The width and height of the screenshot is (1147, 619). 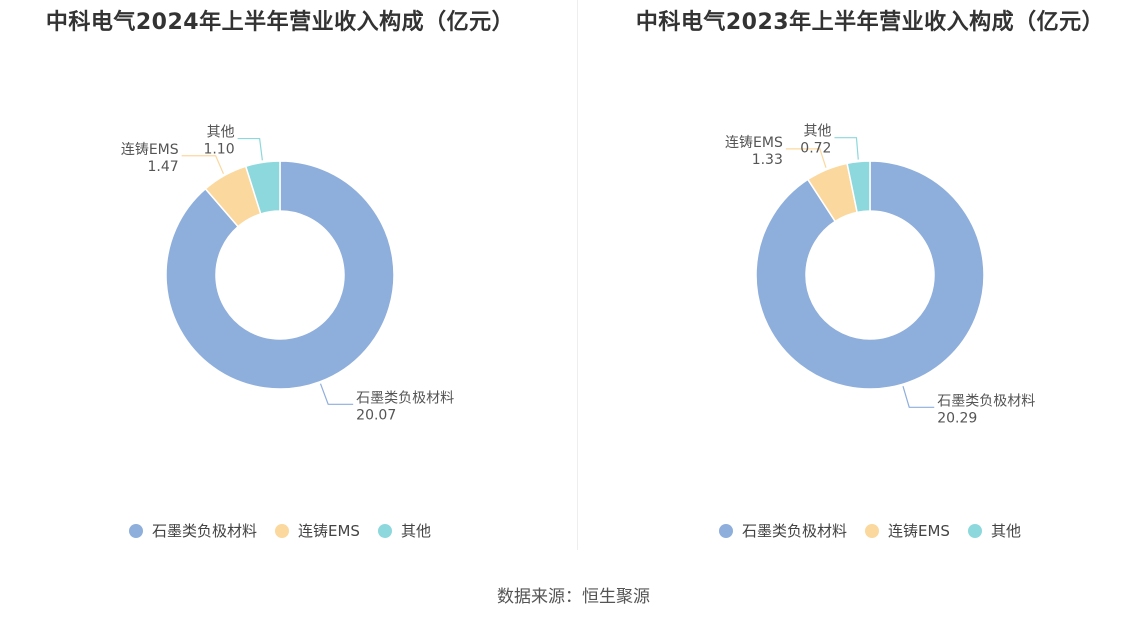 What do you see at coordinates (767, 160) in the screenshot?
I see `slice-value-ems: 1.33` at bounding box center [767, 160].